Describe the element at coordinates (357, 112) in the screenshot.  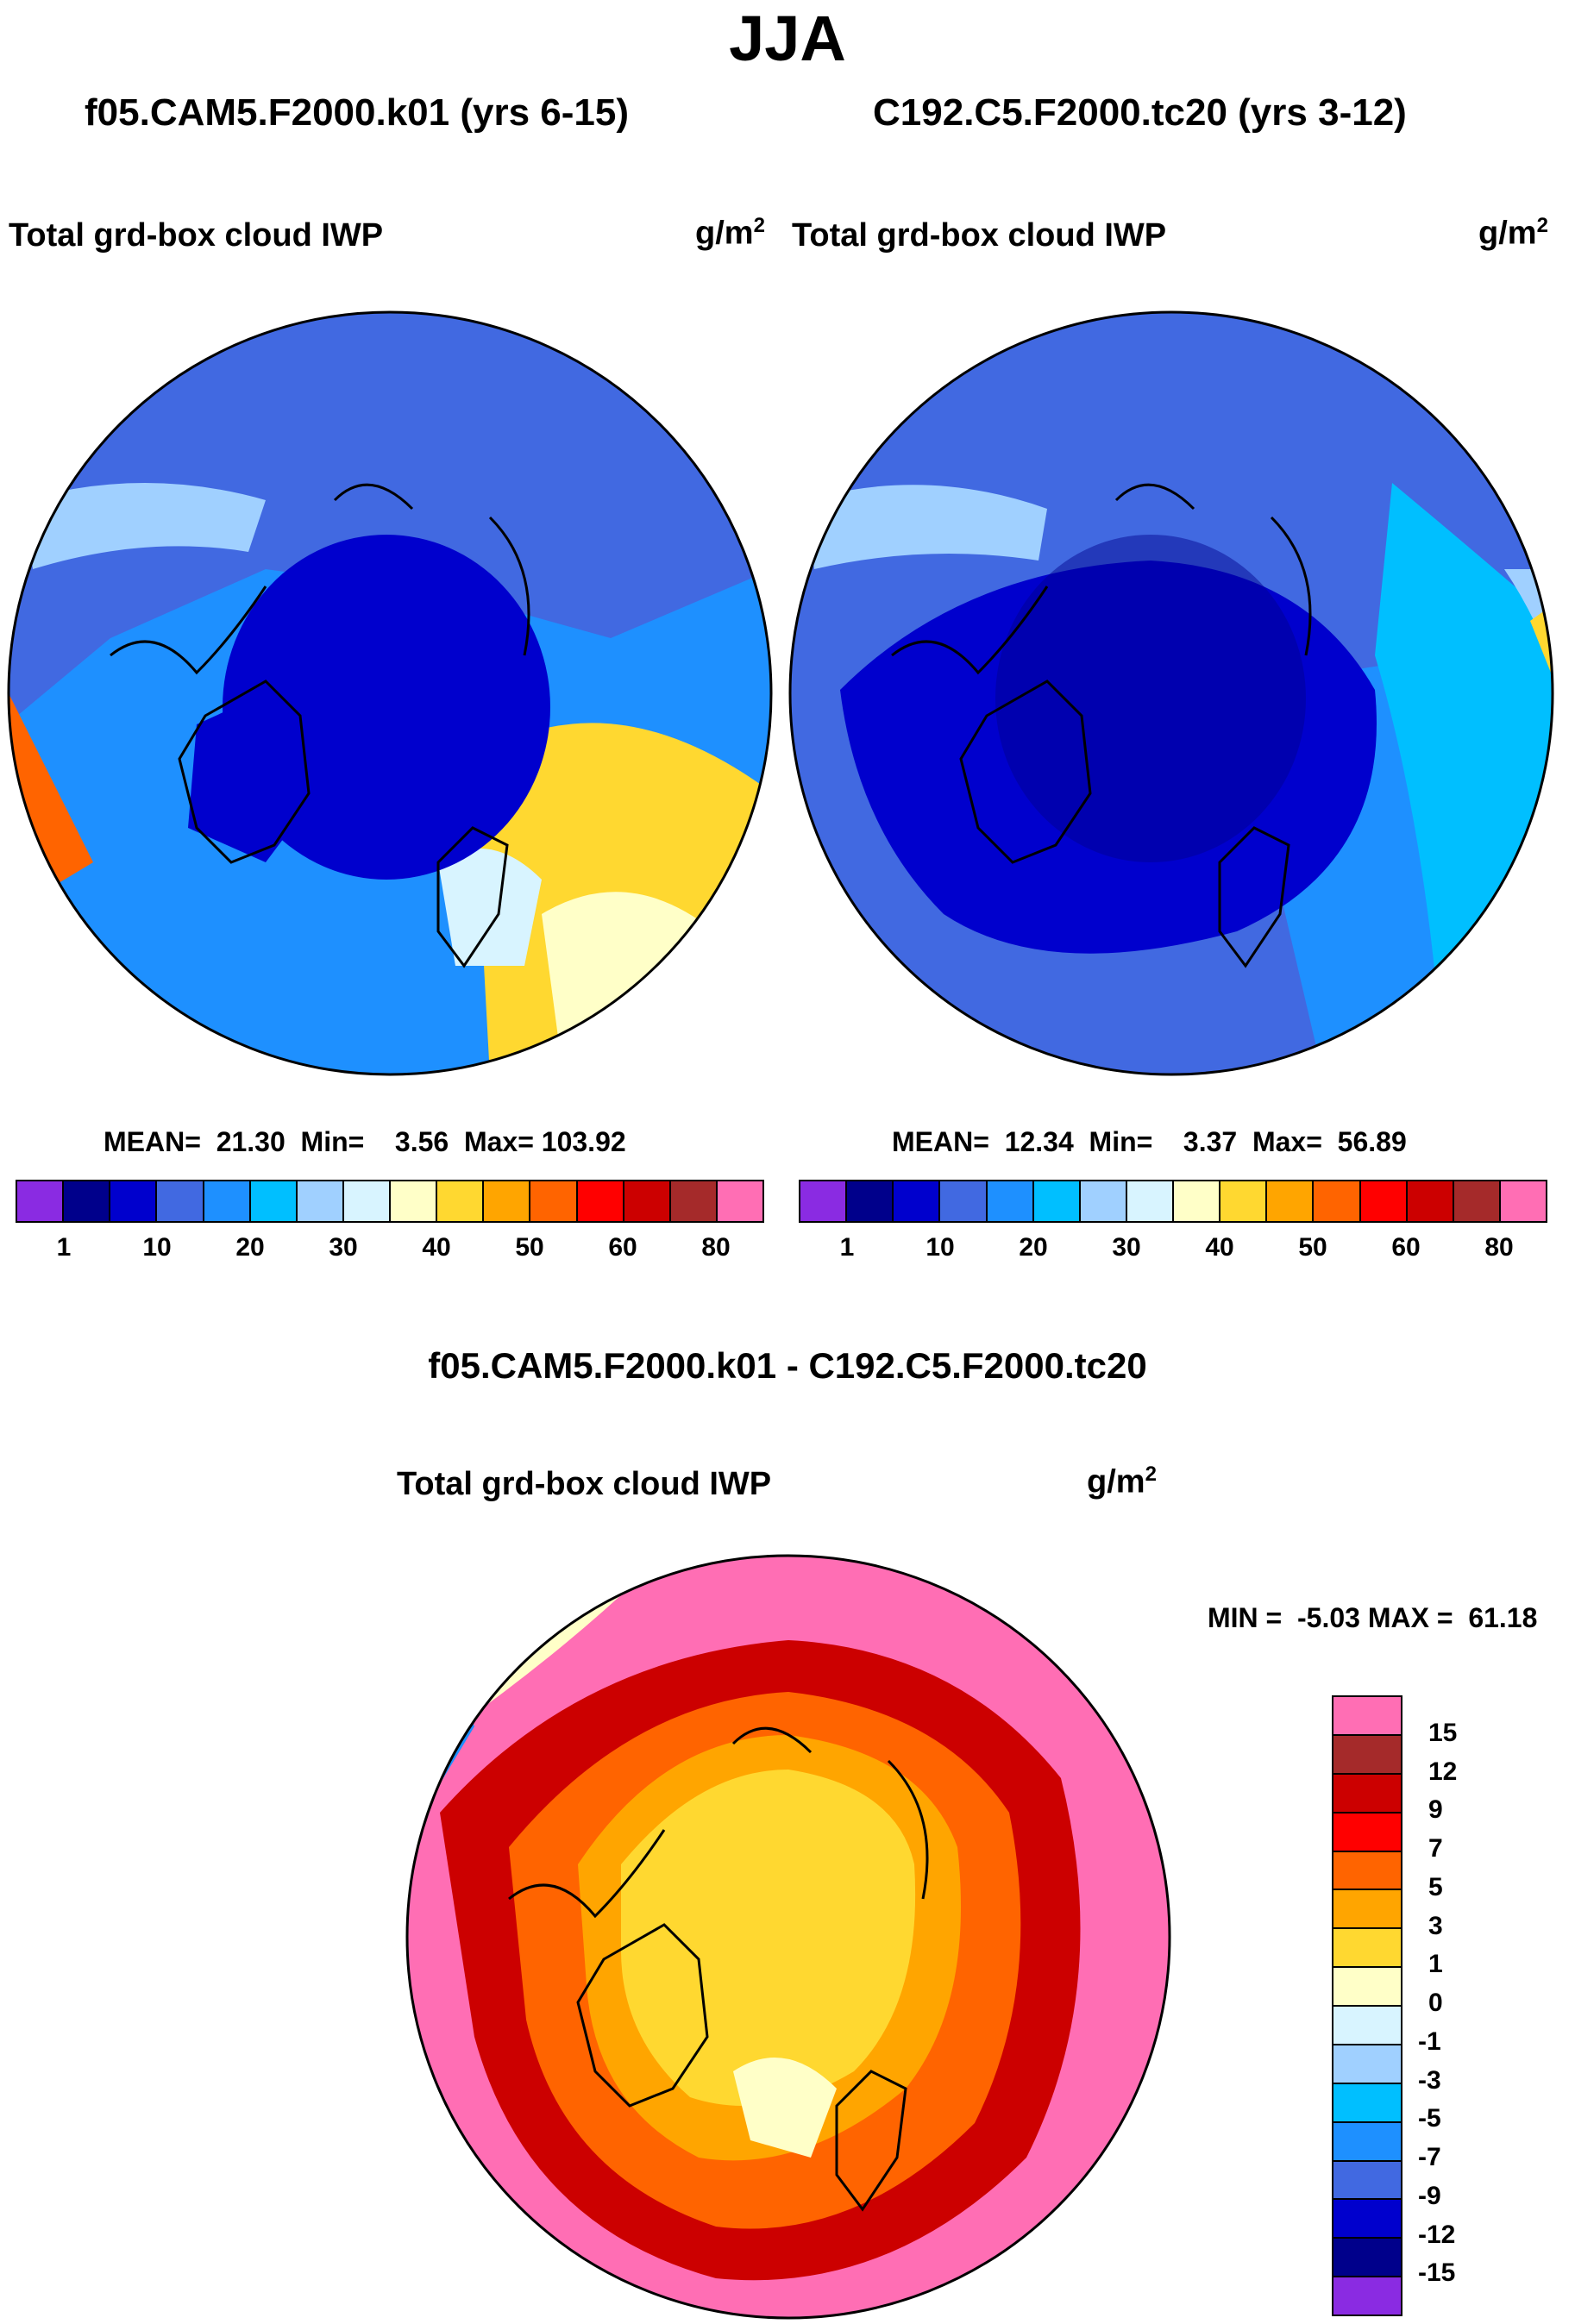
I see `left-case-title: f05.CAM5.F2000.k01 (yrs 6-15)` at that location.